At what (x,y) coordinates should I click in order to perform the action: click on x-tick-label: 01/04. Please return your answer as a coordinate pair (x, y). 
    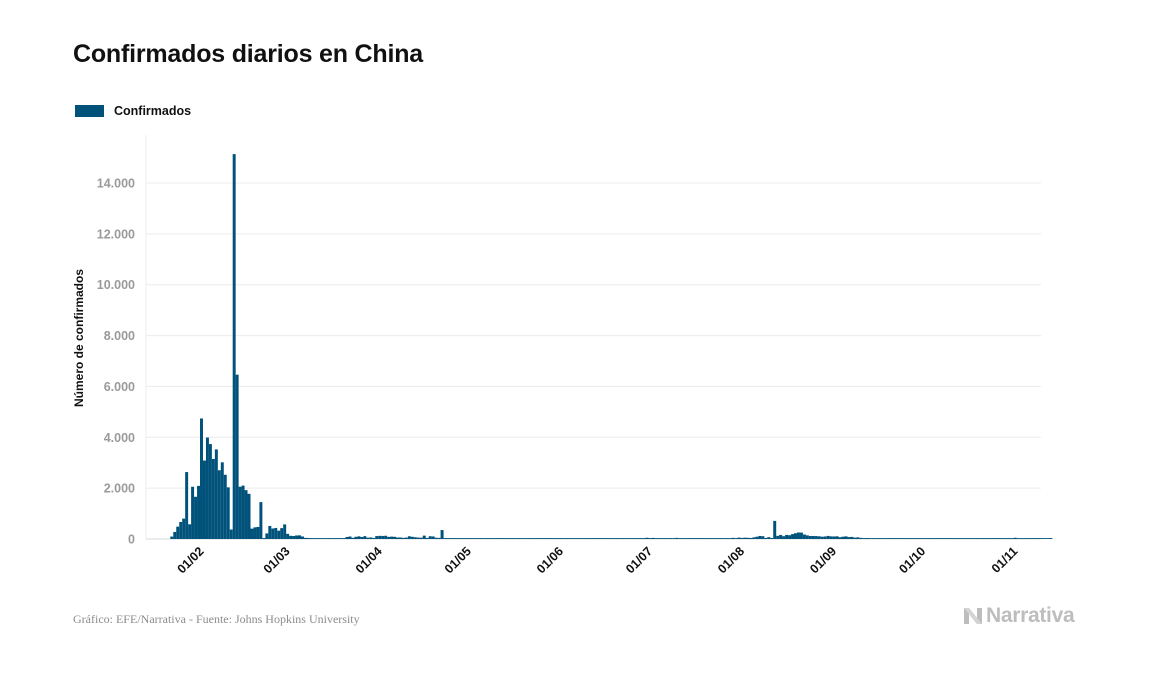
    Looking at the image, I should click on (369, 560).